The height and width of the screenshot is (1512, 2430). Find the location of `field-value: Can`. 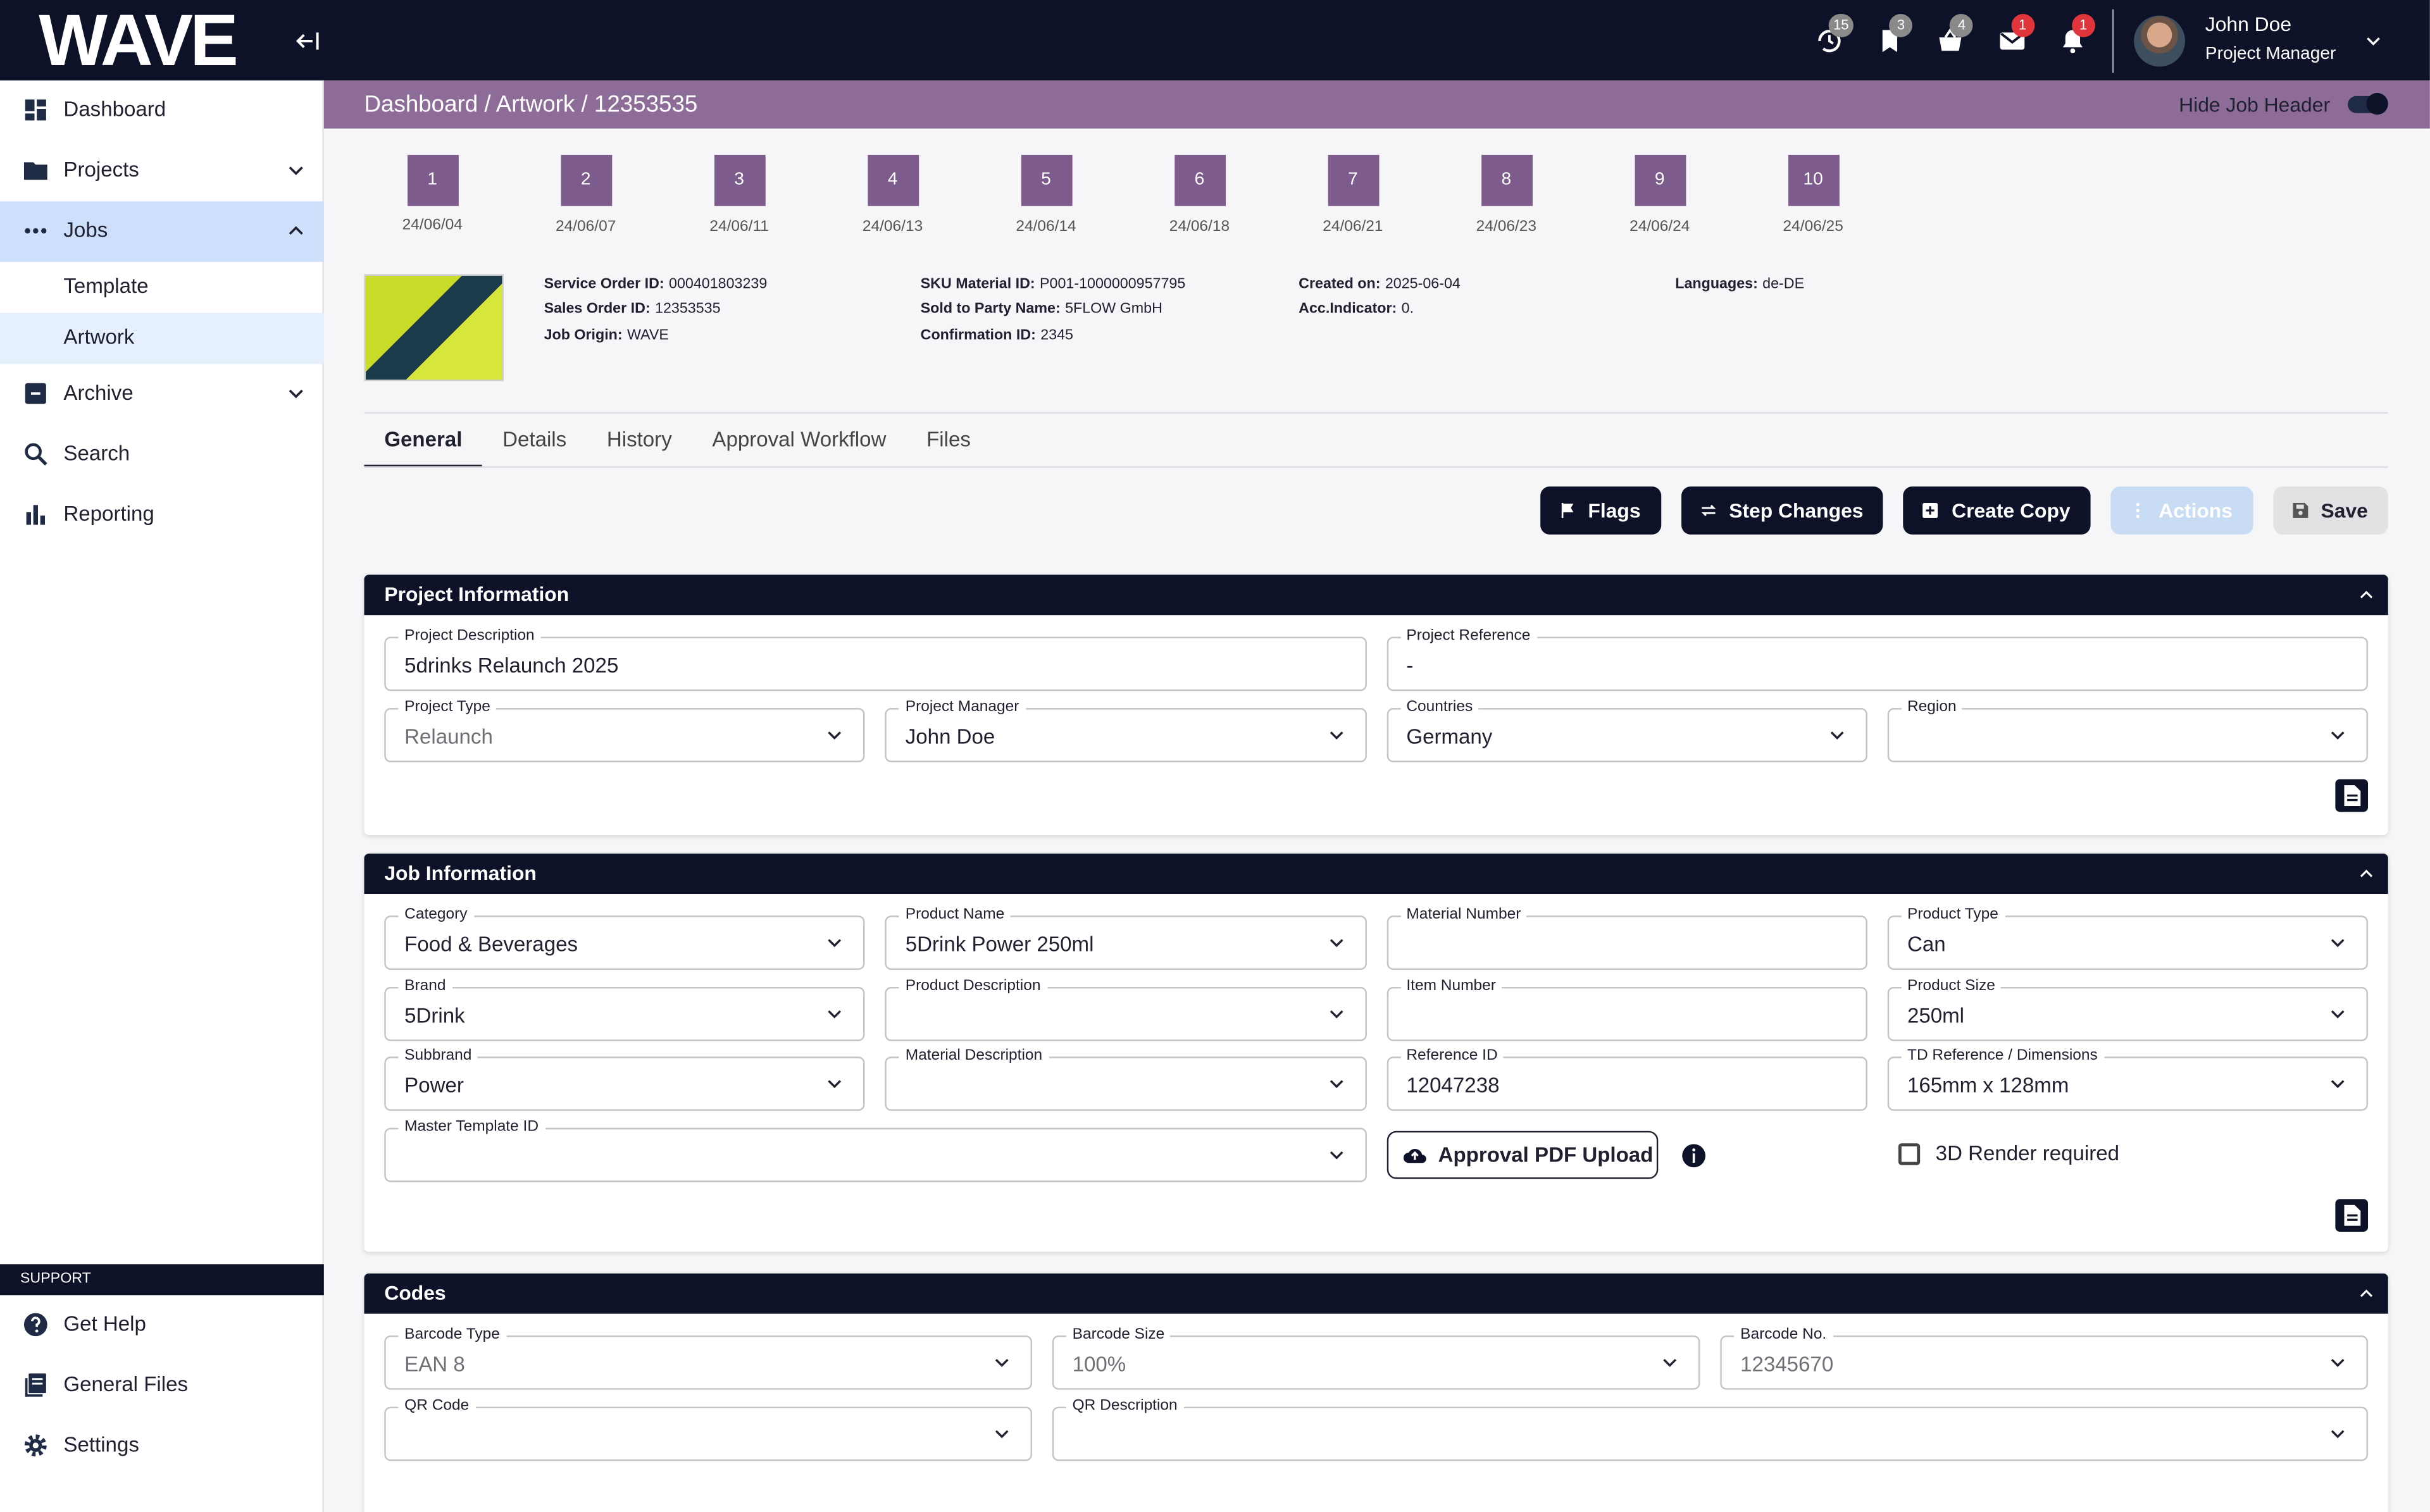

field-value: Can is located at coordinates (1926, 944).